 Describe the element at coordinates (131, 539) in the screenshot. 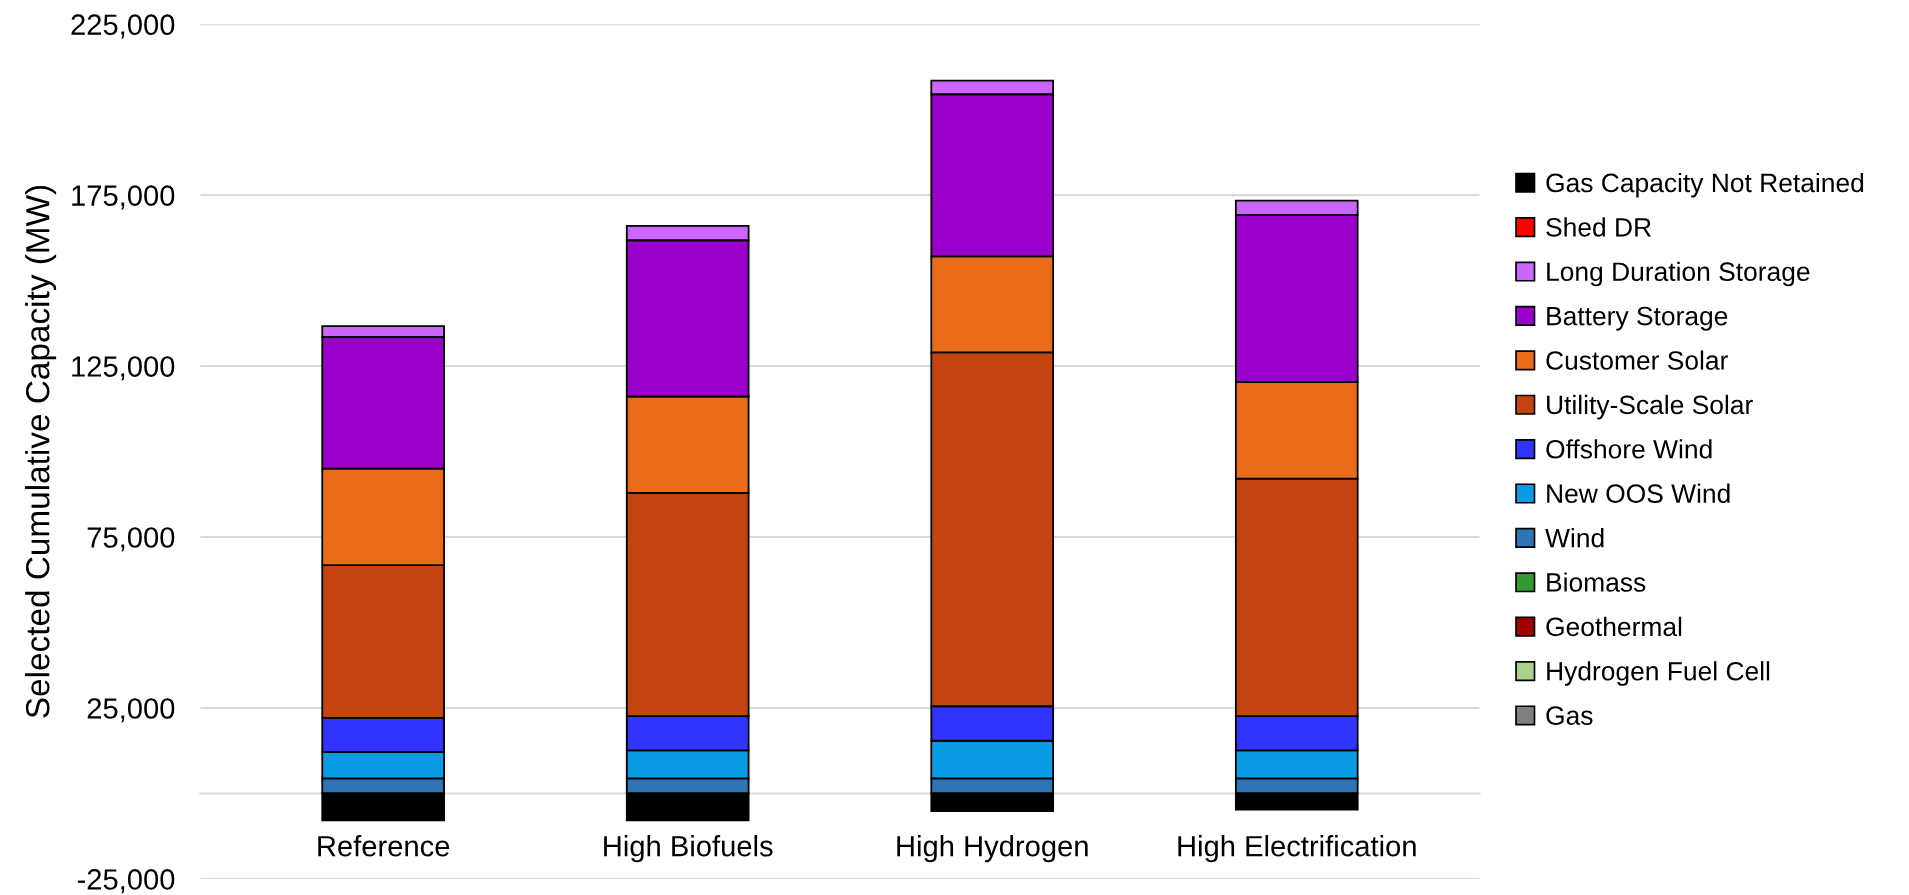

I see `y-tick-label: 75,000` at that location.